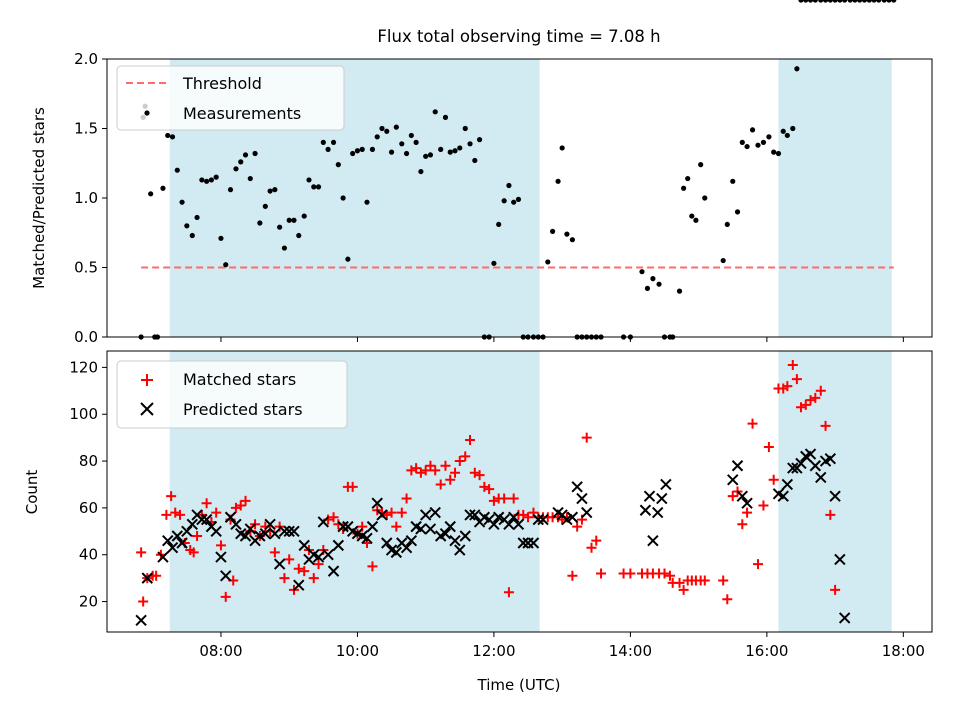  What do you see at coordinates (86, 337) in the screenshot?
I see `y-tick-label: 0.0` at bounding box center [86, 337].